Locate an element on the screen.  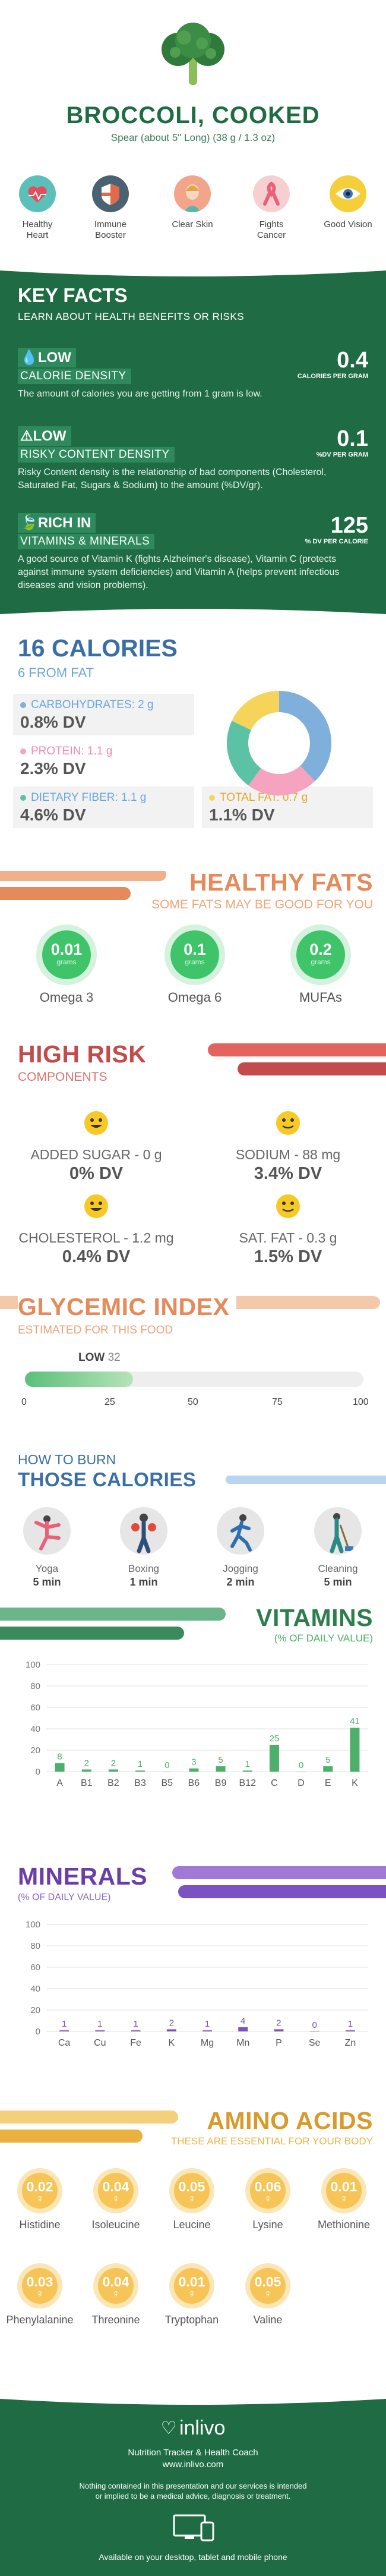
glycemic-subtitle: ESTIMATED FOR THIS FOOD is located at coordinates (95, 1330).